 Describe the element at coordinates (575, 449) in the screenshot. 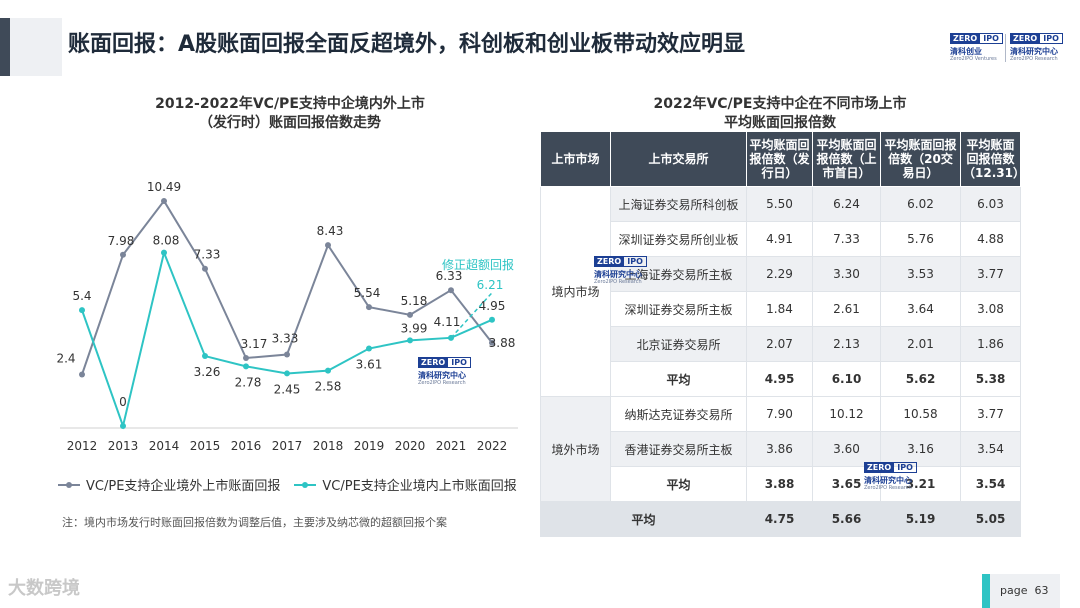

I see `market-cell-overseas: 境外市场` at that location.